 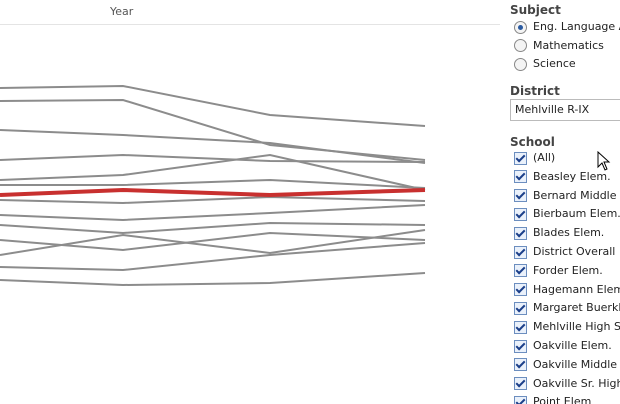 I want to click on cursor, so click(x=604, y=161).